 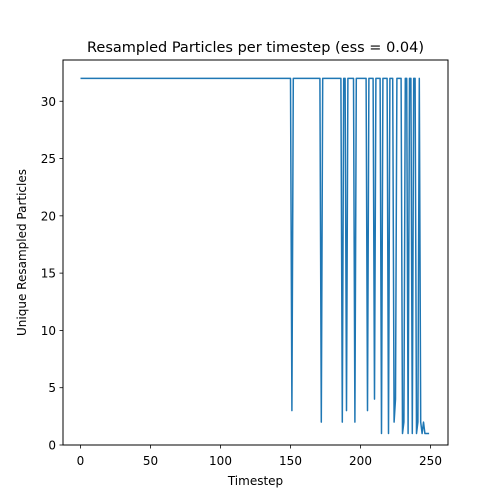 I want to click on y-tick-label: 0, so click(x=52, y=446).